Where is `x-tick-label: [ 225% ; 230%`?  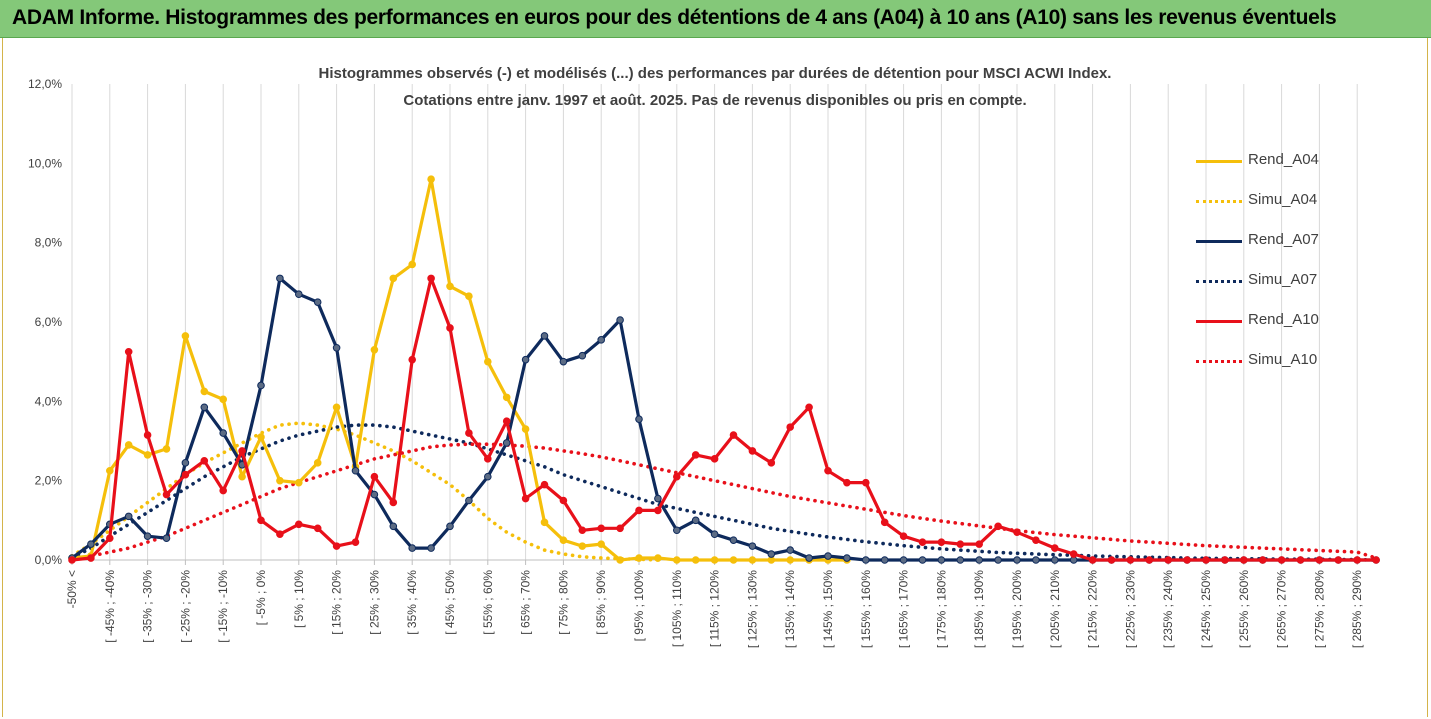
x-tick-label: [ 225% ; 230% is located at coordinates (1130, 609).